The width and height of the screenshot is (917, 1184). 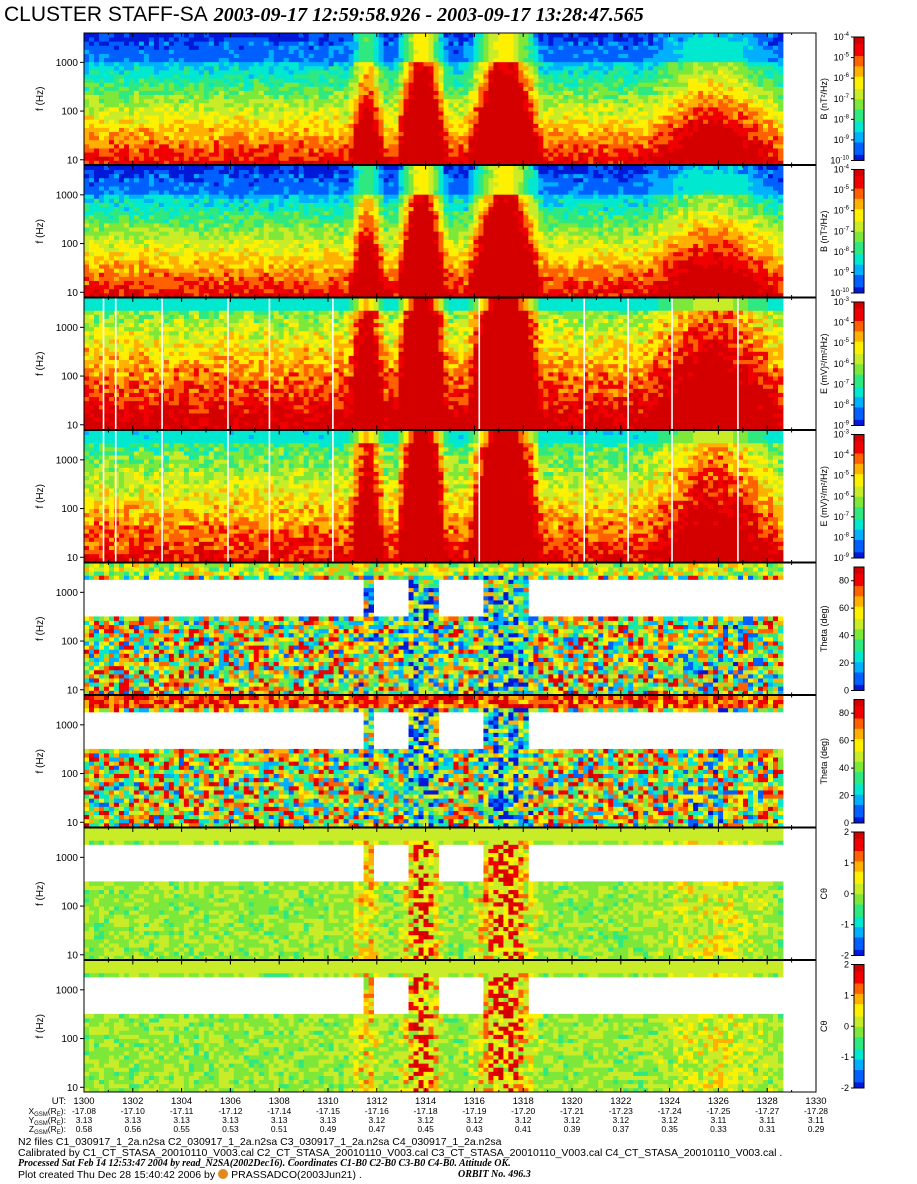 What do you see at coordinates (847, 117) in the screenshot?
I see `colorbar-tick-exponent: -8` at bounding box center [847, 117].